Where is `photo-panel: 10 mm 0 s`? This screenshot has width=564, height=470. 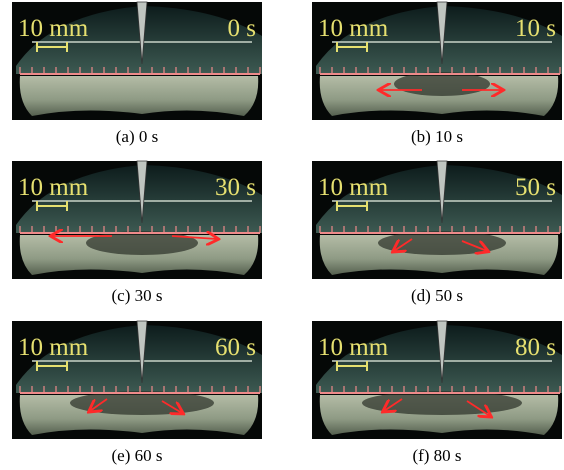
photo-panel: 10 mm 0 s is located at coordinates (137, 60).